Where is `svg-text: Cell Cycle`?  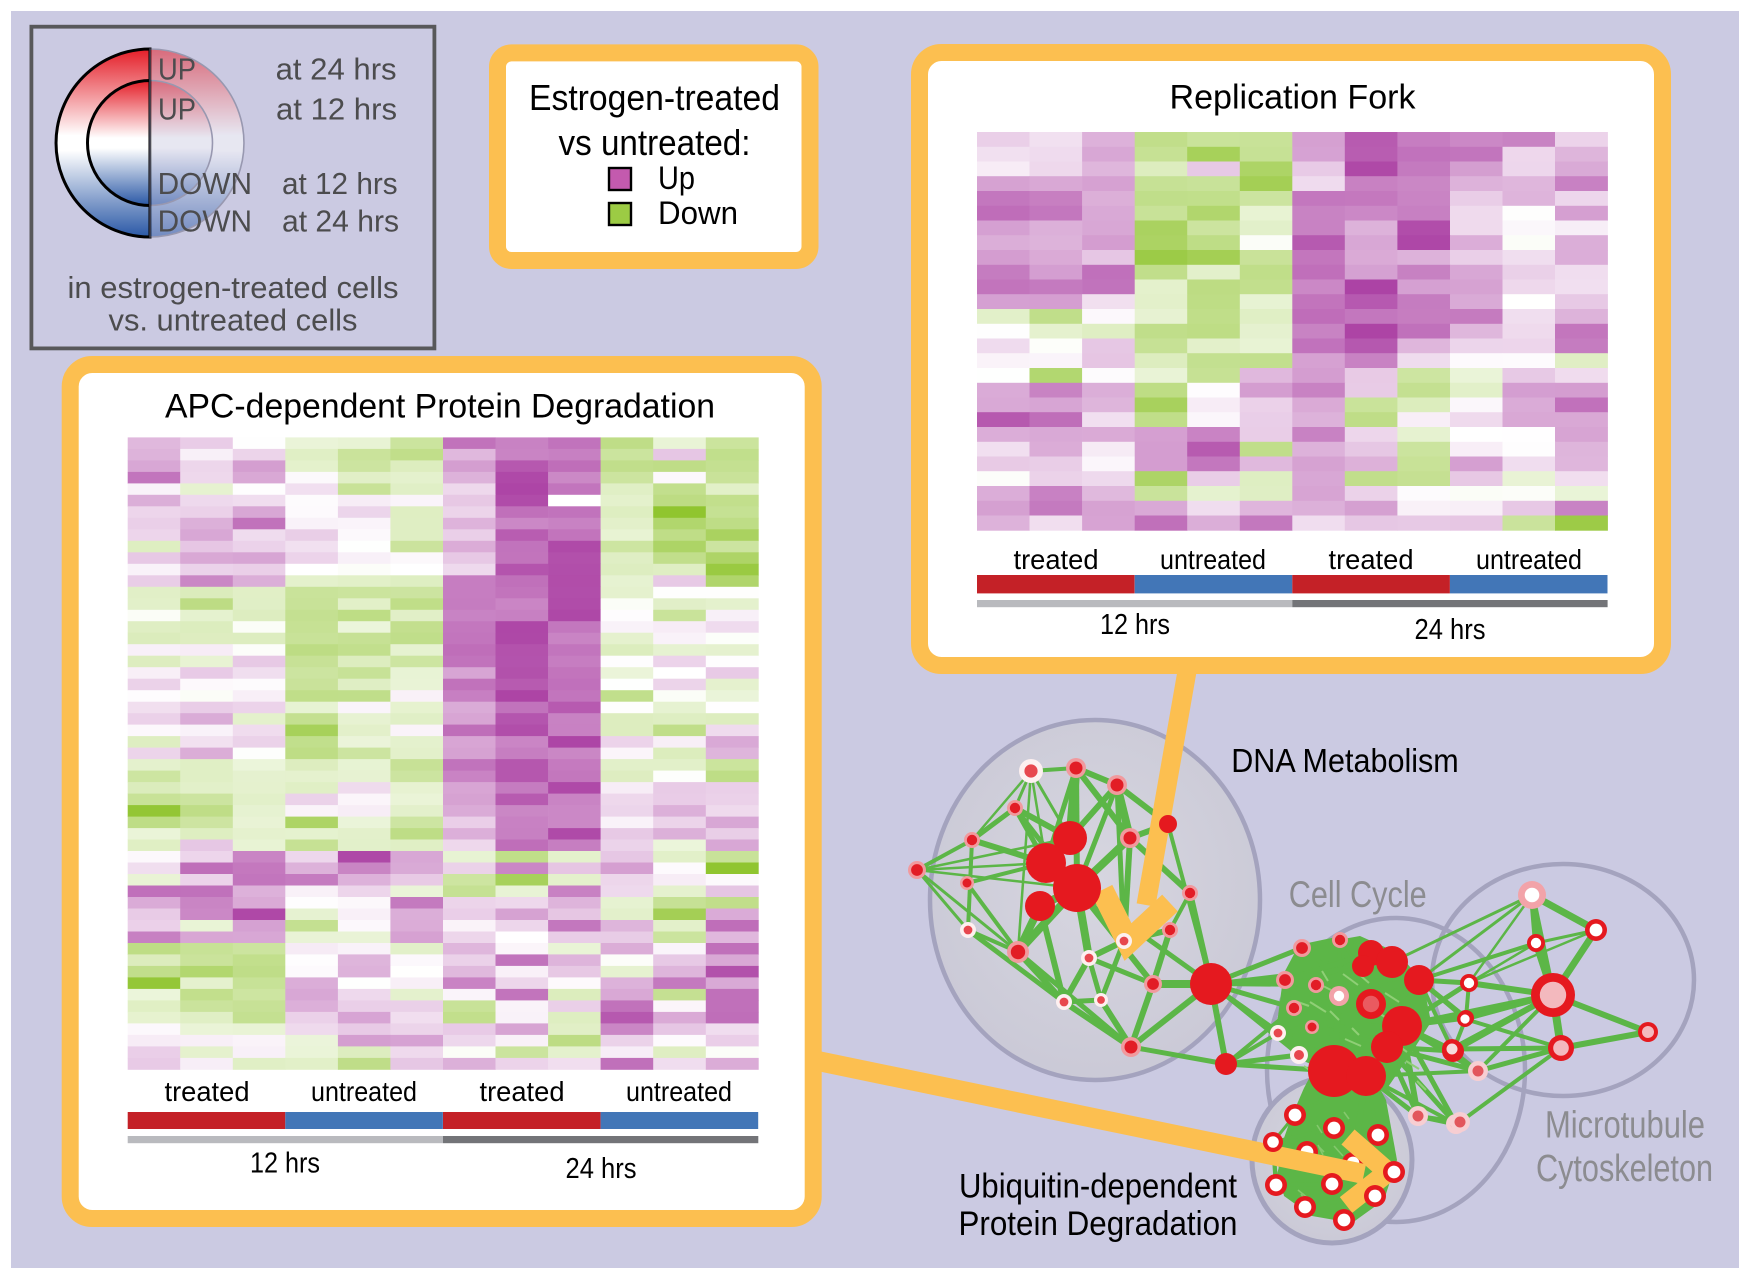 svg-text: Cell Cycle is located at coordinates (1358, 894).